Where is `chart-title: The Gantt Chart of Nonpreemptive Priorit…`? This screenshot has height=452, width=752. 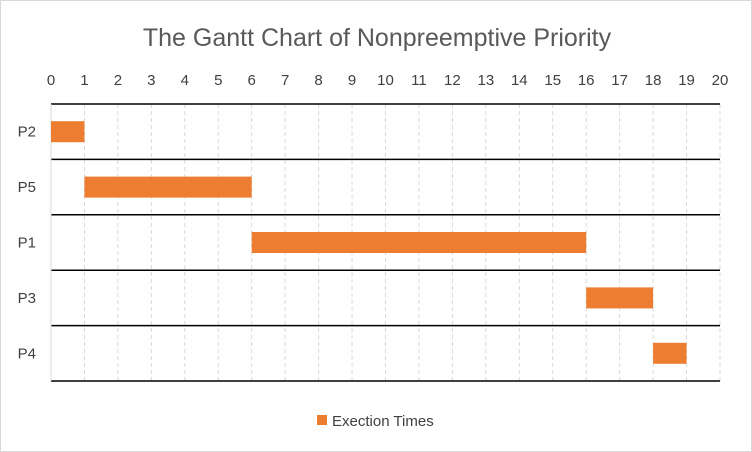 chart-title: The Gantt Chart of Nonpreemptive Priorit… is located at coordinates (377, 38).